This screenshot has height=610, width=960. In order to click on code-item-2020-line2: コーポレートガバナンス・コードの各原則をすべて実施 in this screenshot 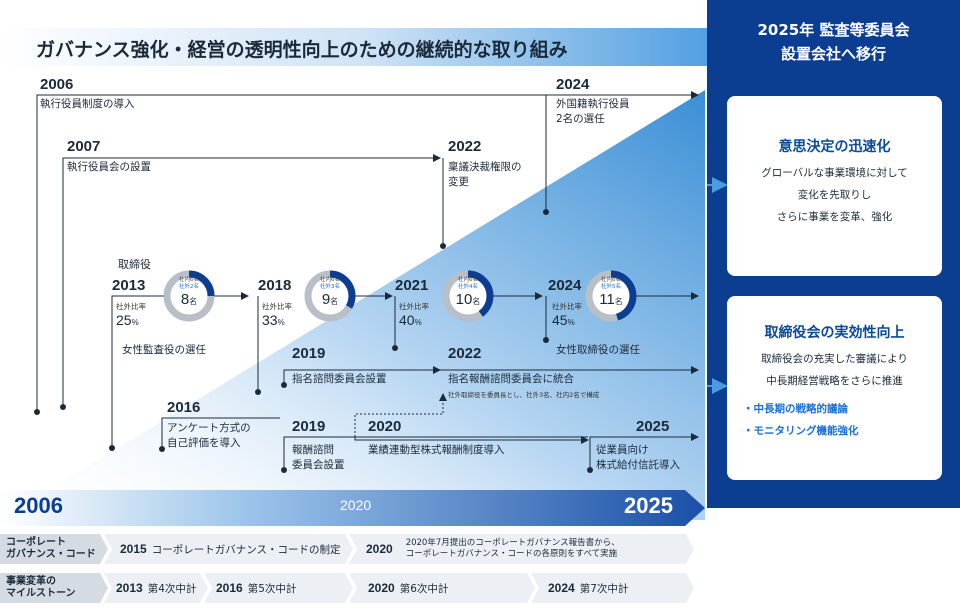, I will do `click(511, 554)`.